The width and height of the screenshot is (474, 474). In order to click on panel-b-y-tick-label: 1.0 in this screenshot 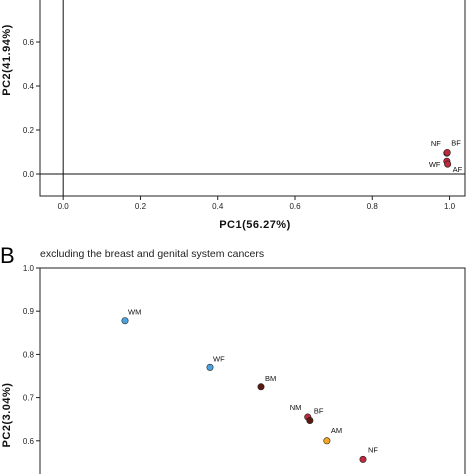, I will do `click(29, 268)`.